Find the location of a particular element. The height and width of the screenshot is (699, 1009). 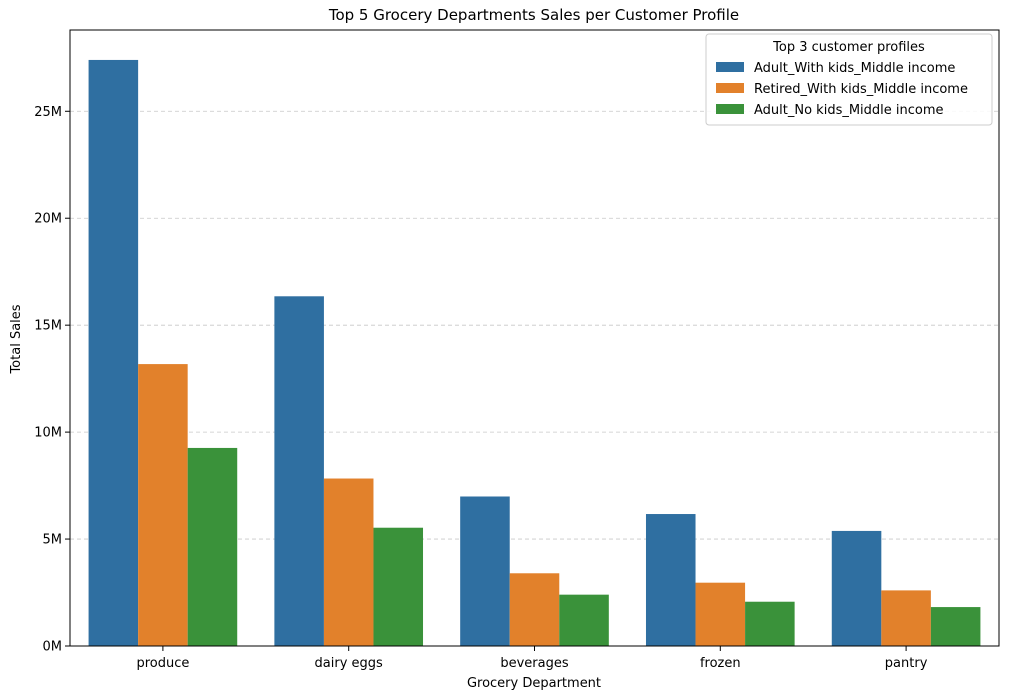

x-axis: produce dairy eggs beverages frozen pantry is located at coordinates (532, 658).